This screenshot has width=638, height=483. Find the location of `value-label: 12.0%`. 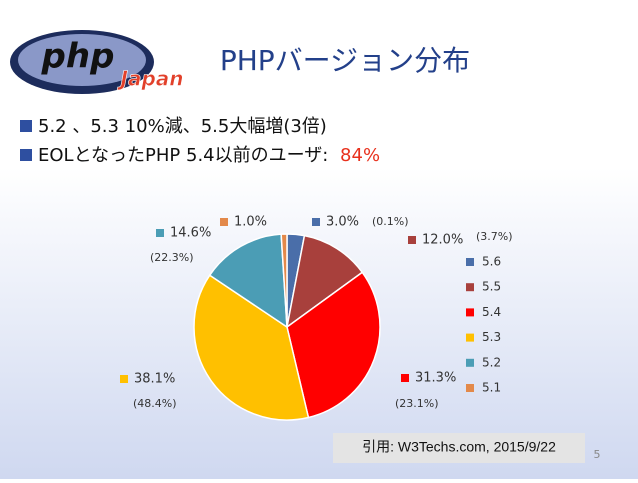

value-label: 12.0% is located at coordinates (442, 240).